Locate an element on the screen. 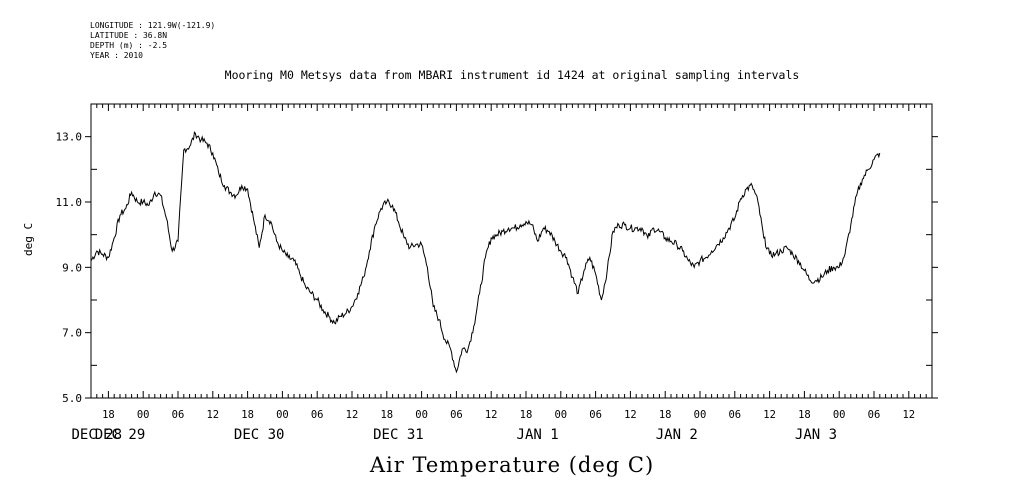 The width and height of the screenshot is (1009, 504). day-label: JAN 2 is located at coordinates (677, 435).